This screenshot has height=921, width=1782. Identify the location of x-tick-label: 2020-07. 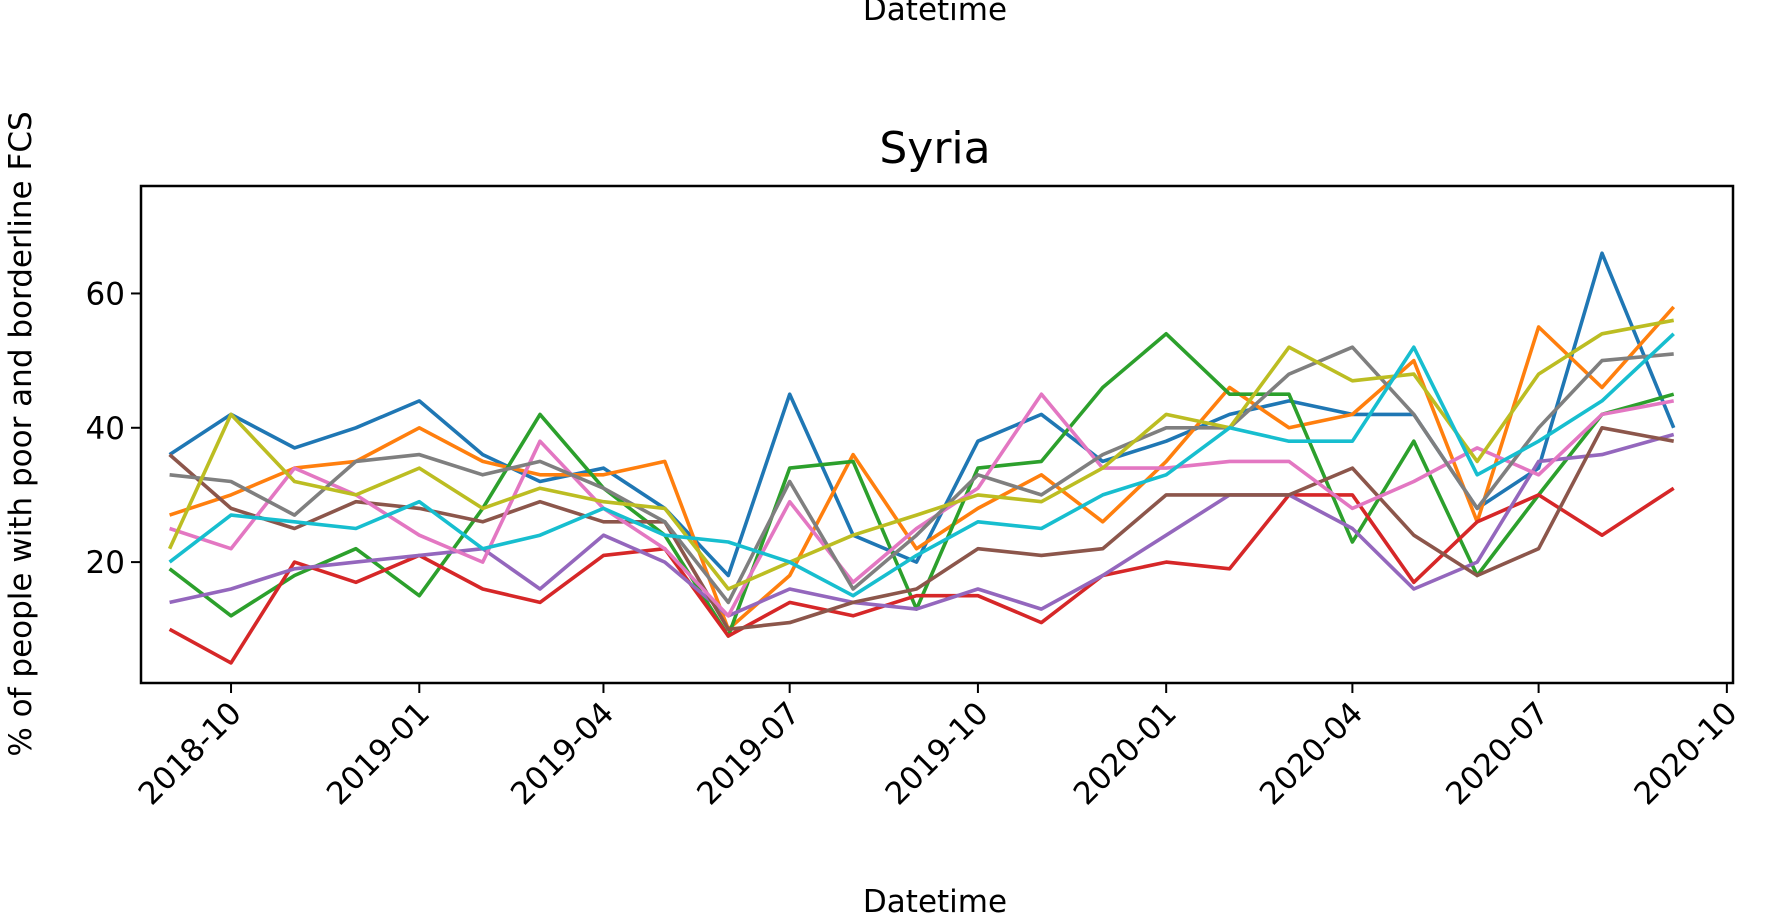
(1497, 753).